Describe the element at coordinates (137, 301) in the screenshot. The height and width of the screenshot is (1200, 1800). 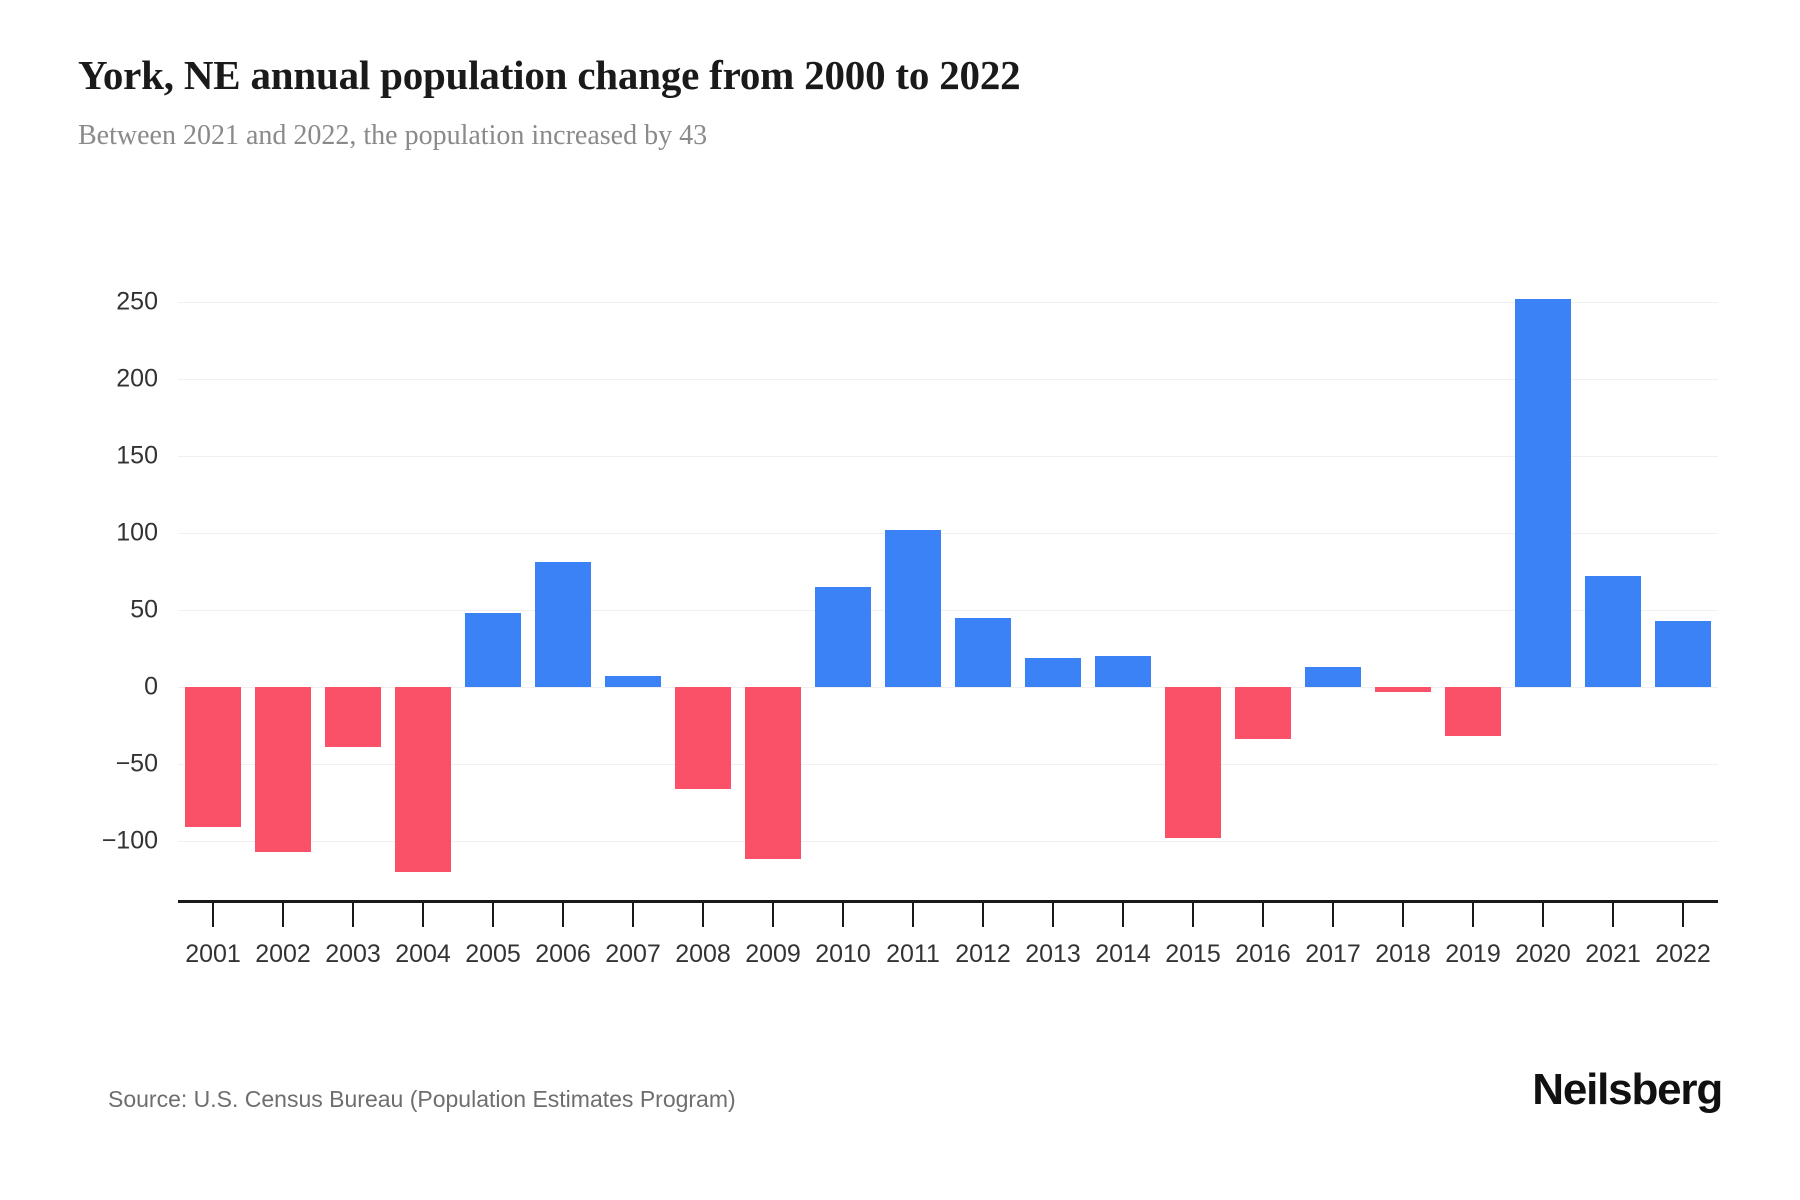
I see `y-axis-tick-label: 250` at that location.